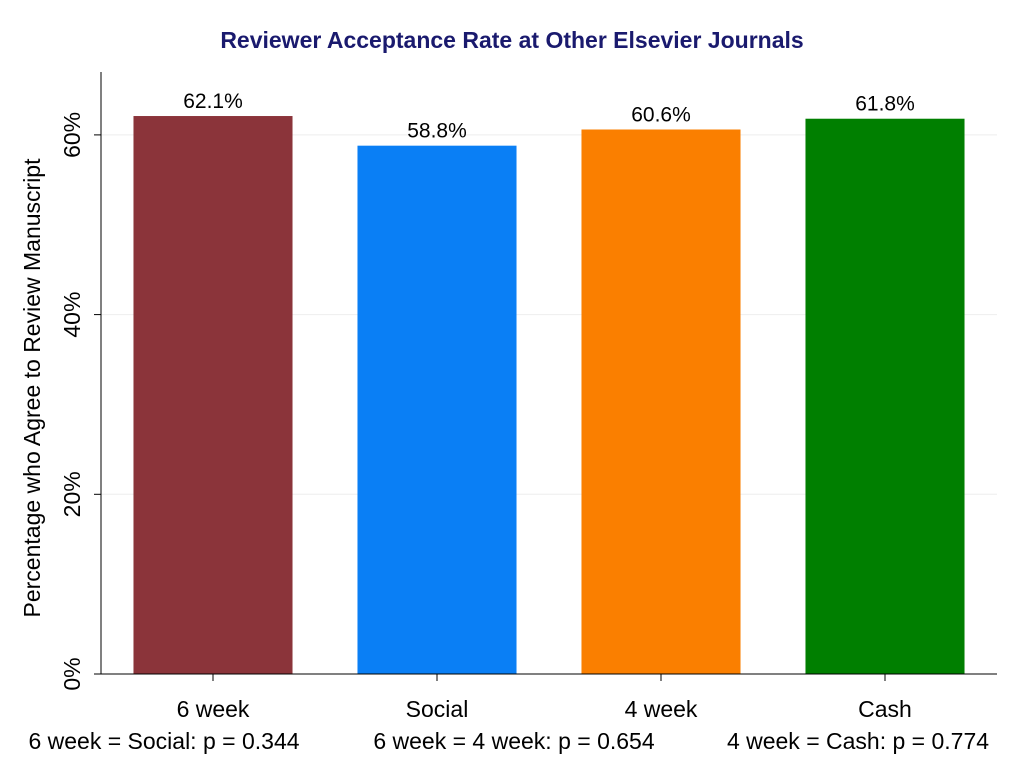  Describe the element at coordinates (163, 741) in the screenshot. I see `note-6week-vs-social: 6 week = Social: p = 0.344` at that location.